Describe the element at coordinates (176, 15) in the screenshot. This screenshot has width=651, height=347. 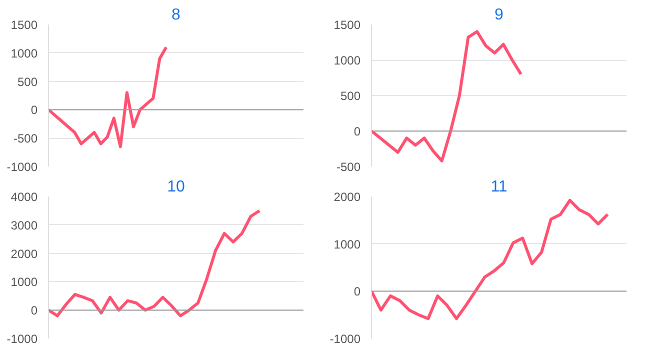
I see `chart-title: 8` at that location.